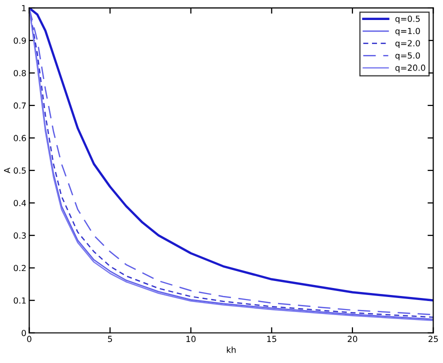 This screenshot has height=363, width=443. What do you see at coordinates (24, 333) in the screenshot?
I see `y-tick-label: 0` at bounding box center [24, 333].